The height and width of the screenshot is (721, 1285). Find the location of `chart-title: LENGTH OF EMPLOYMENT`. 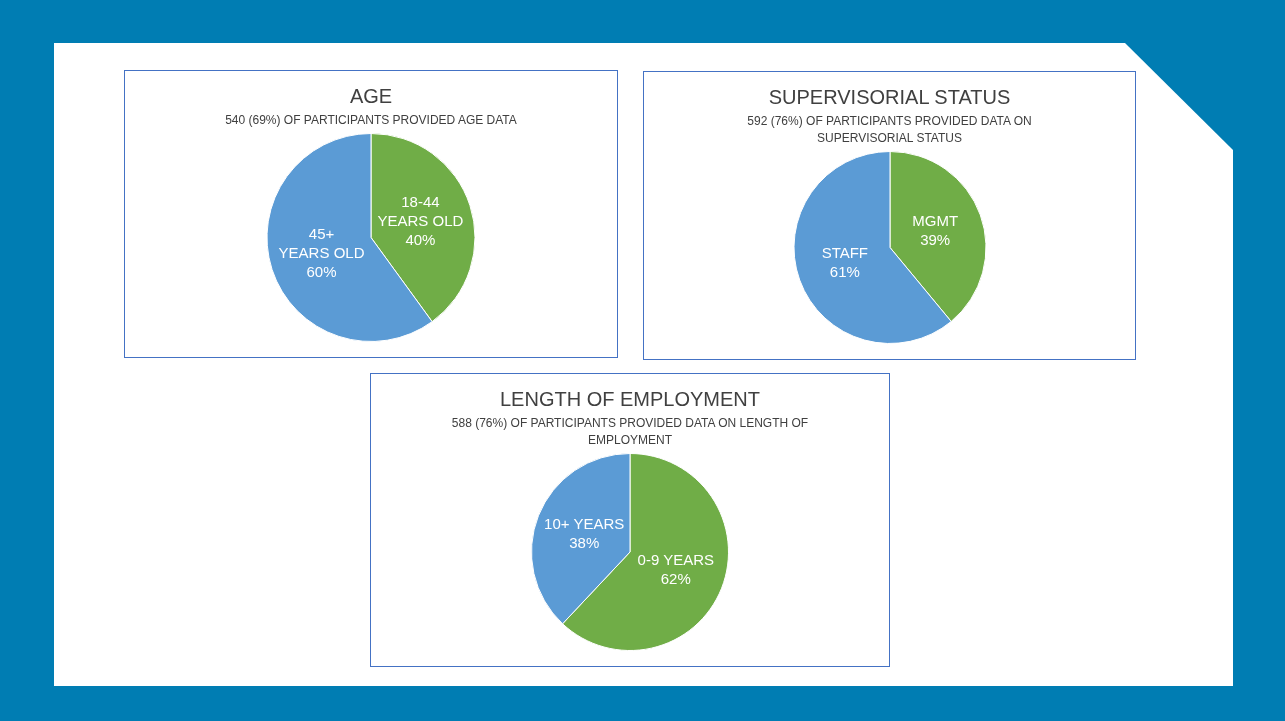

chart-title: LENGTH OF EMPLOYMENT is located at coordinates (630, 399).